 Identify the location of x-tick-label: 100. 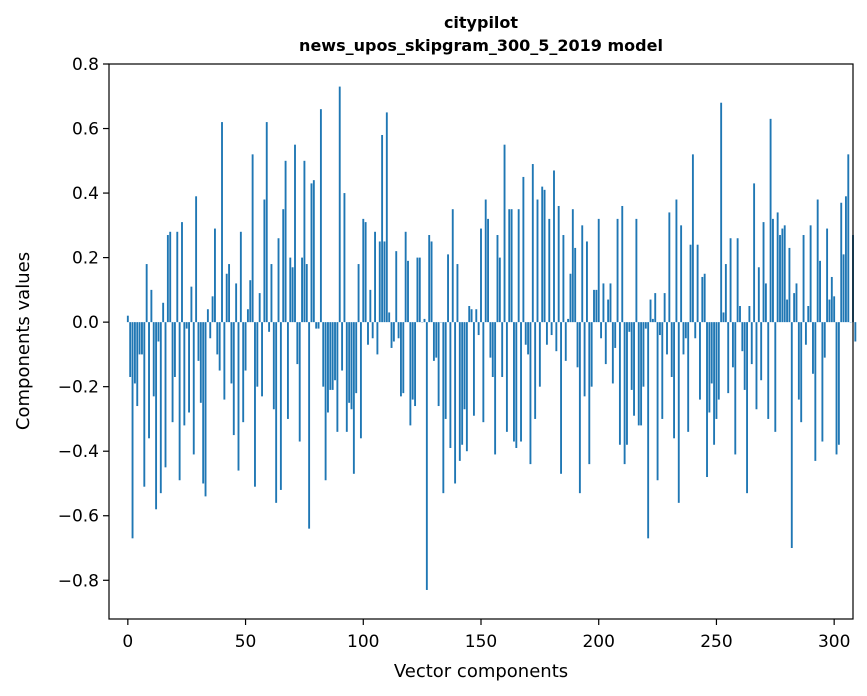
(363, 642).